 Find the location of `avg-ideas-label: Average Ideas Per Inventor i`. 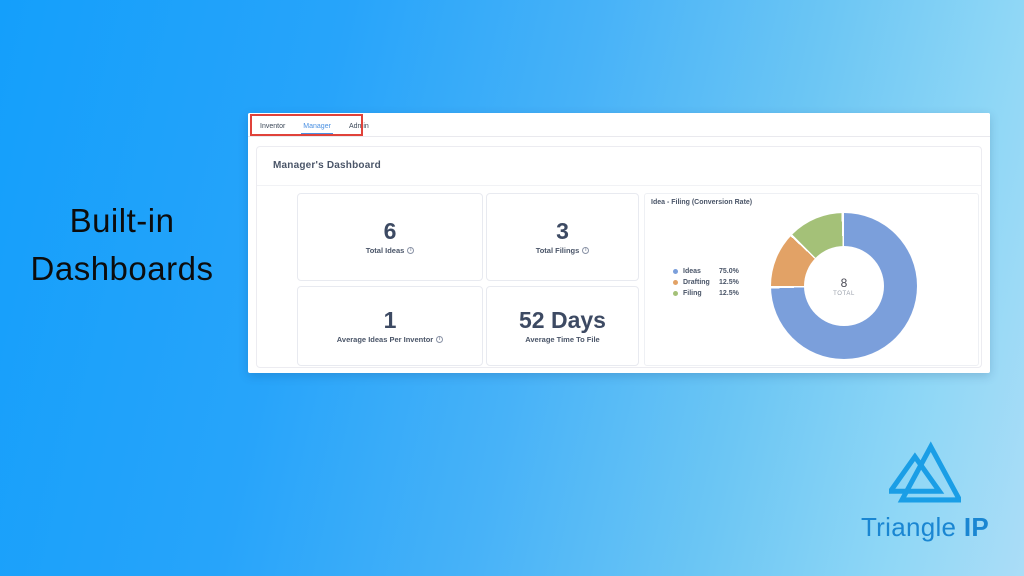

avg-ideas-label: Average Ideas Per Inventor i is located at coordinates (390, 339).